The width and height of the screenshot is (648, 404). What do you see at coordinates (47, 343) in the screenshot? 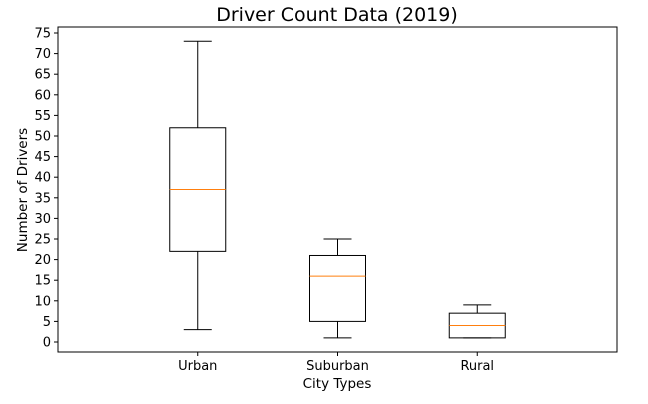
I see `y-tick-label: 0` at bounding box center [47, 343].